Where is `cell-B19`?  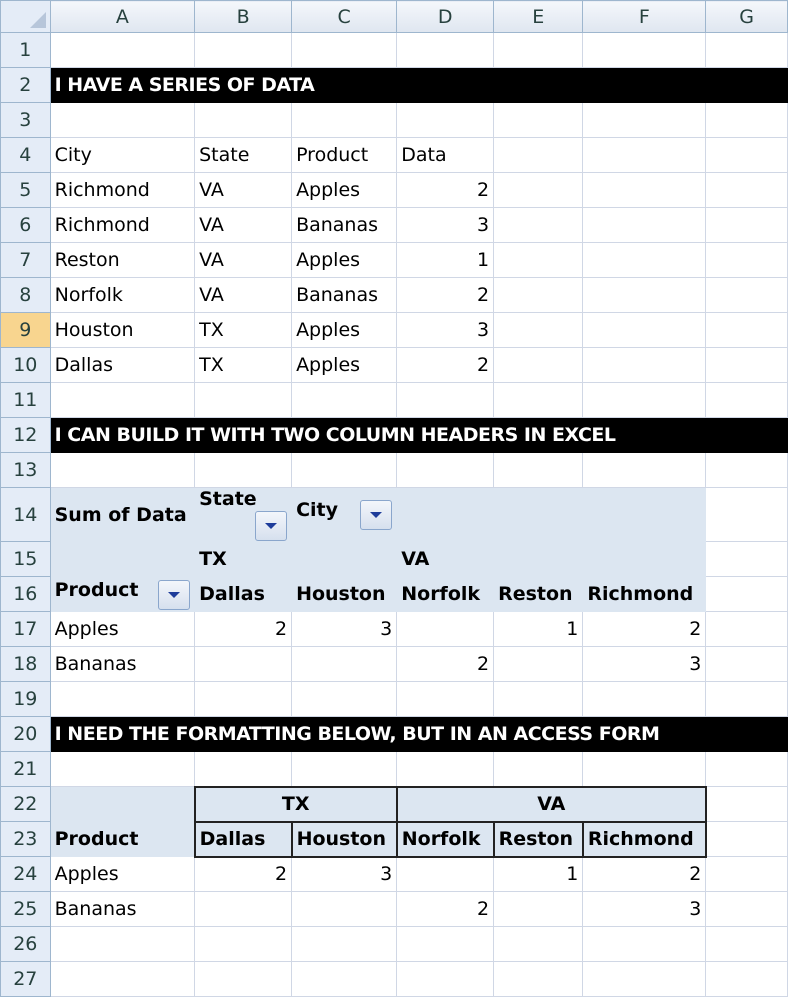 cell-B19 is located at coordinates (243, 699).